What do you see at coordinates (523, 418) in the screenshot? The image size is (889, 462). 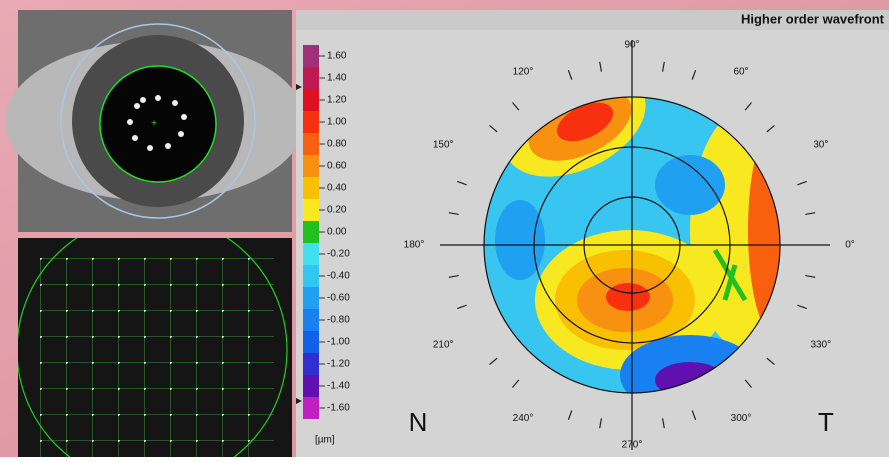 I see `angle-label: 240°` at bounding box center [523, 418].